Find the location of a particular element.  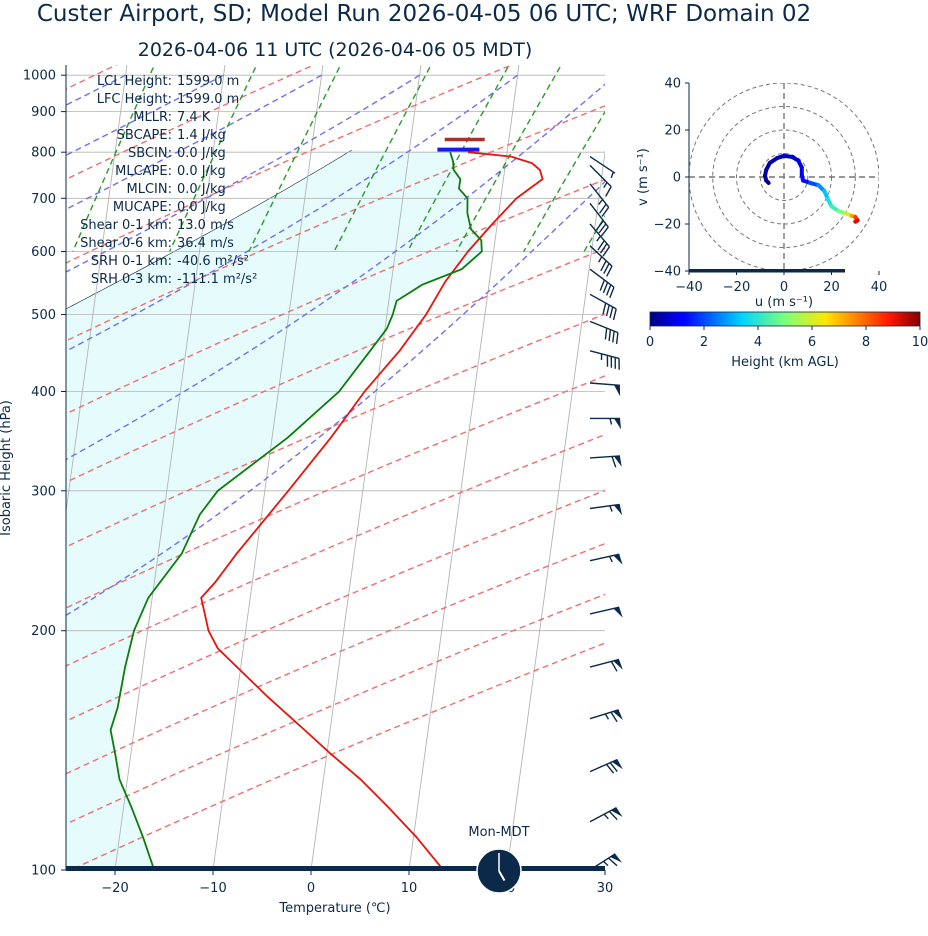

annotation-label: MLCAPE: is located at coordinates (143, 171).